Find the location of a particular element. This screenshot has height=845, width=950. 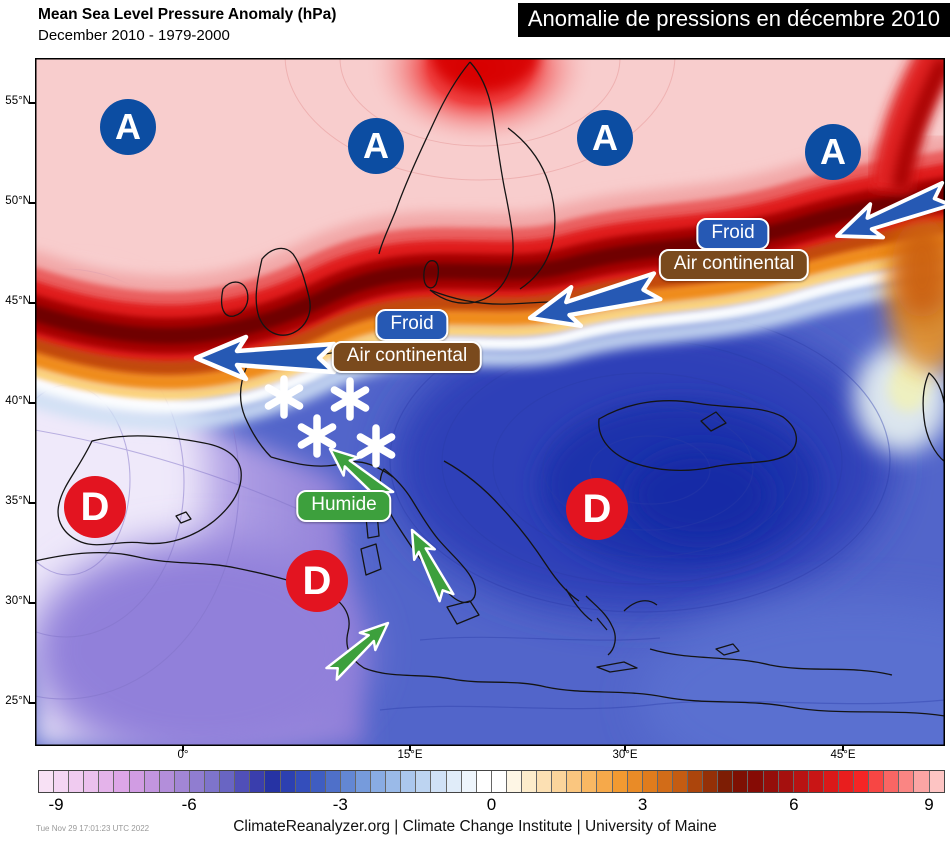

lon-tick-label: 0° is located at coordinates (183, 755).